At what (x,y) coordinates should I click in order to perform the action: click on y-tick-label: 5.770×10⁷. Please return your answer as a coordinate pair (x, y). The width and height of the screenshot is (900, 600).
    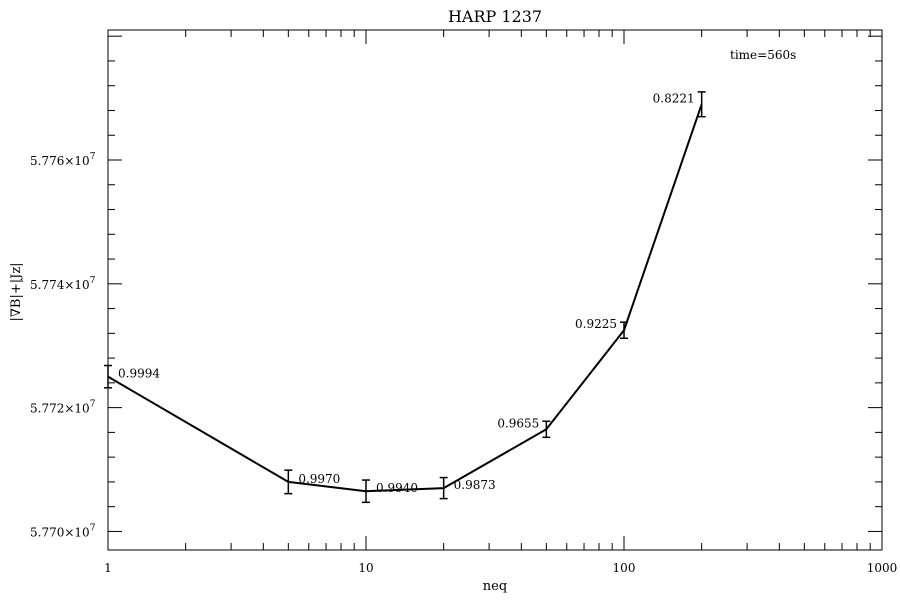
    Looking at the image, I should click on (63, 531).